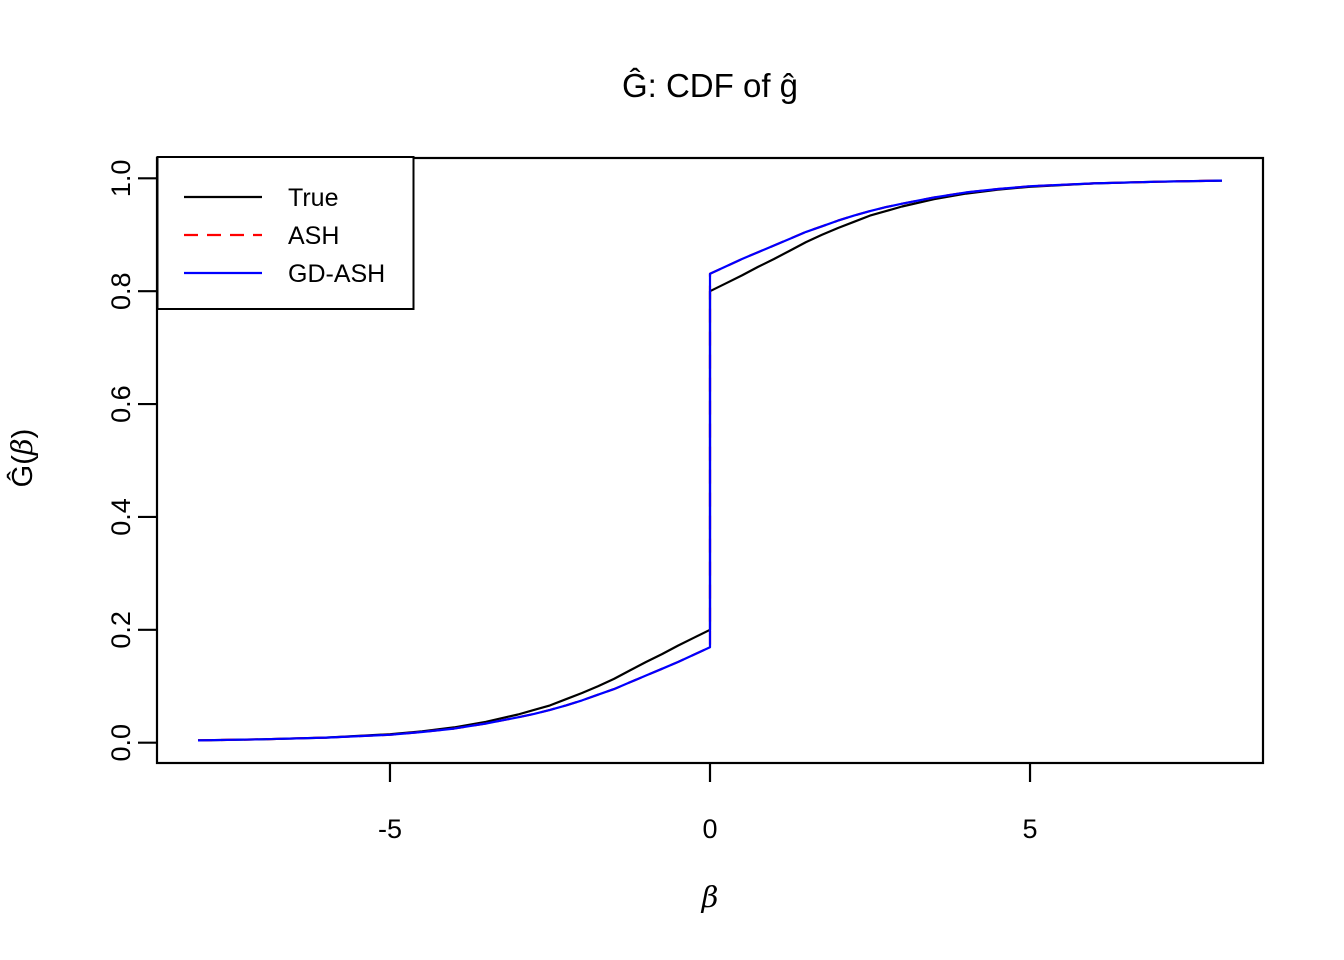 The image size is (1344, 960). Describe the element at coordinates (121, 291) in the screenshot. I see `y-tick-label: 0.8` at that location.